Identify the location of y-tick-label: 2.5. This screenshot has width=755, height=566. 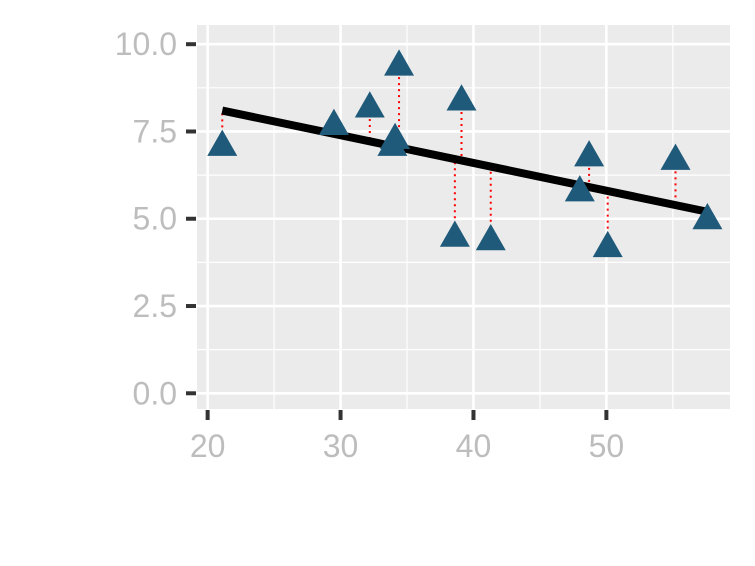
(155, 306).